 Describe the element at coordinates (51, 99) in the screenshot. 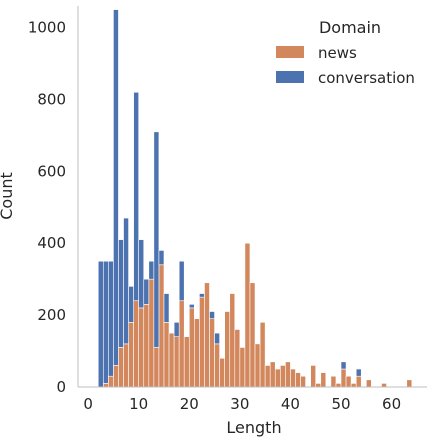

I see `y-tick-label-800: 800` at that location.